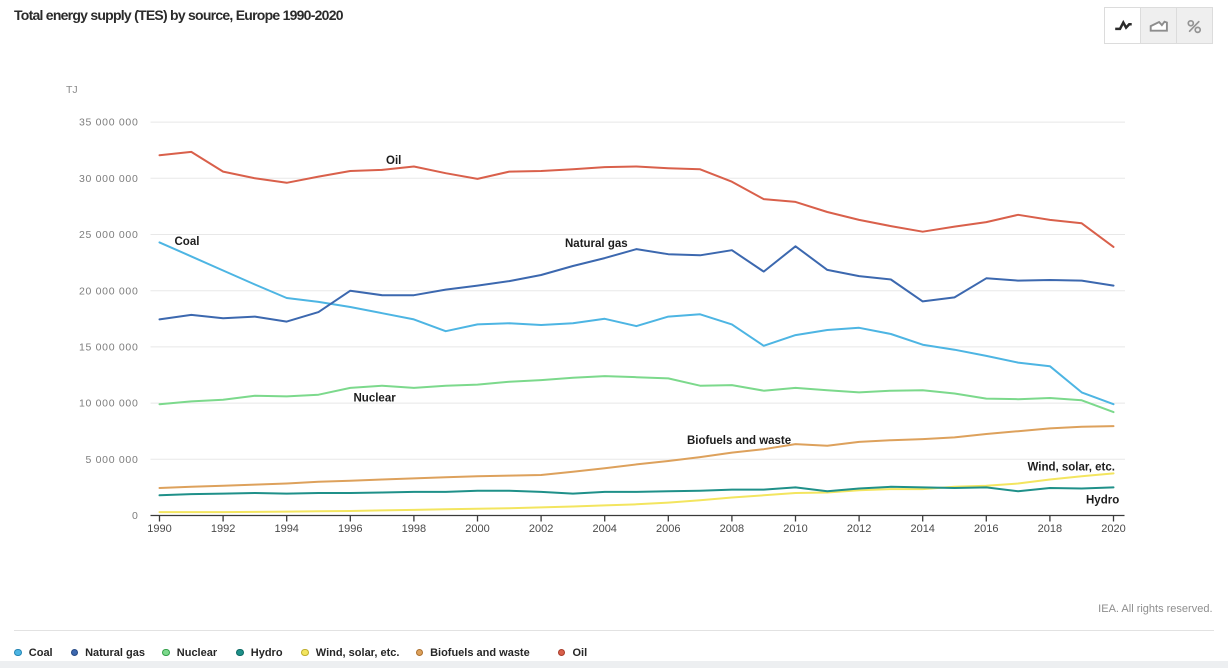 Image resolution: width=1228 pixels, height=668 pixels. Describe the element at coordinates (109, 179) in the screenshot. I see `svg-text: 30 000 000` at that location.